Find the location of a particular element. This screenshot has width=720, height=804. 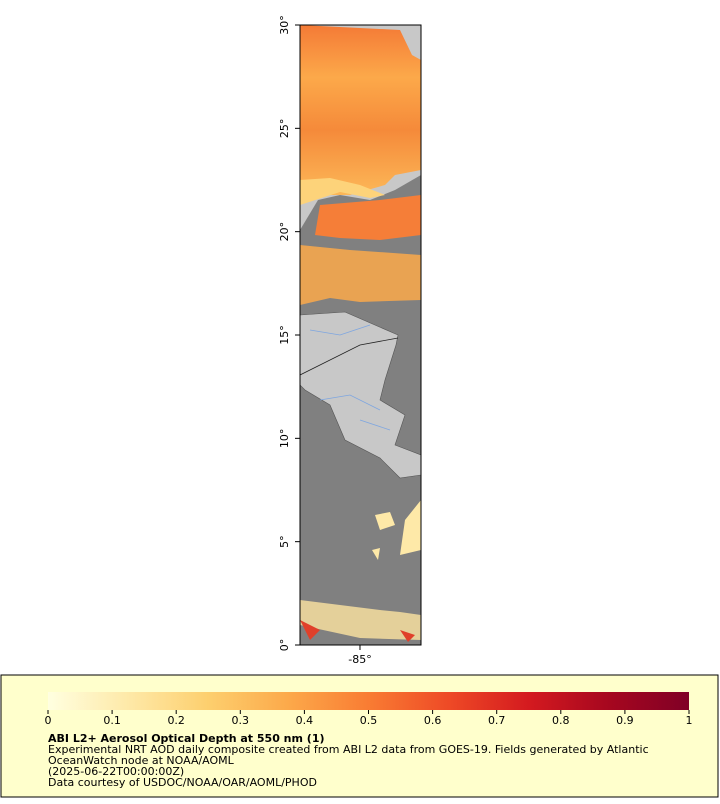

legend-line: OceanWatch node at NOAA/AOML is located at coordinates (141, 760).